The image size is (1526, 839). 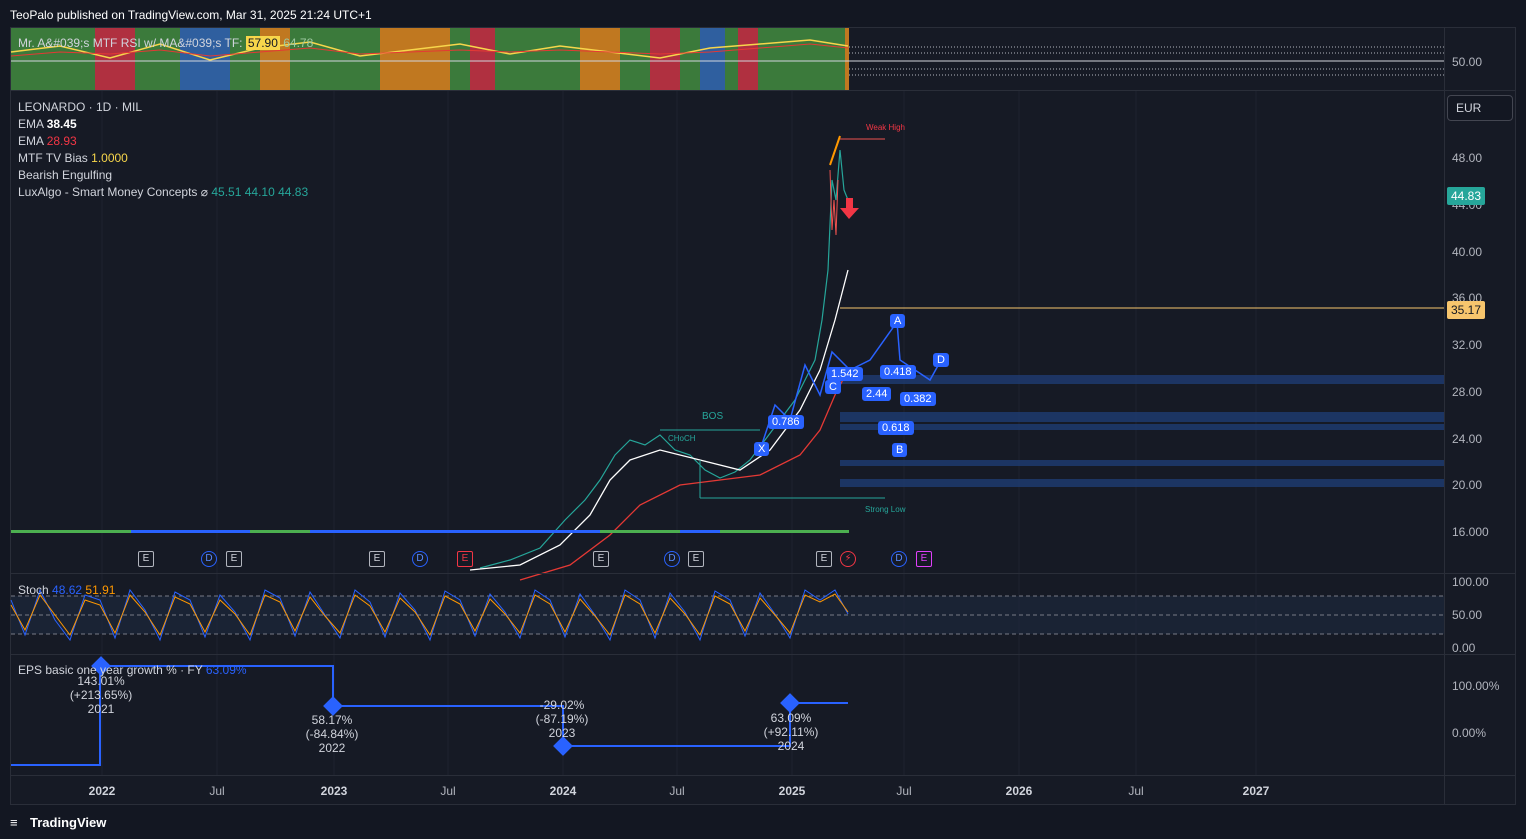 I want to click on stoch-k-value: 48.62, so click(x=67, y=590).